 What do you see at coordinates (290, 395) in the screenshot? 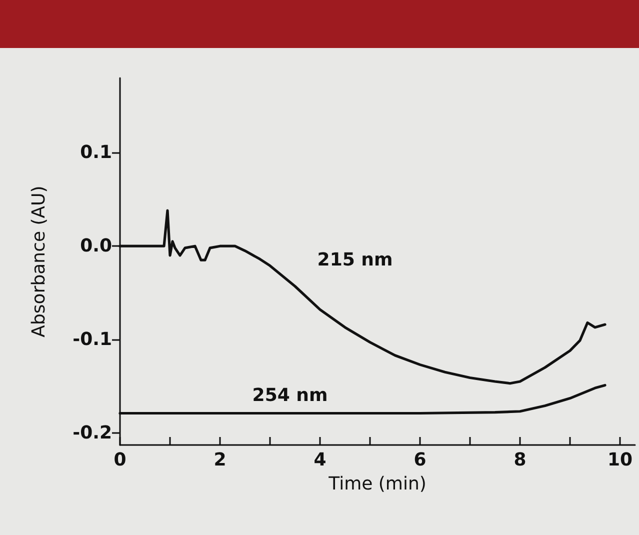
I see `series-label: 254 nm` at bounding box center [290, 395].